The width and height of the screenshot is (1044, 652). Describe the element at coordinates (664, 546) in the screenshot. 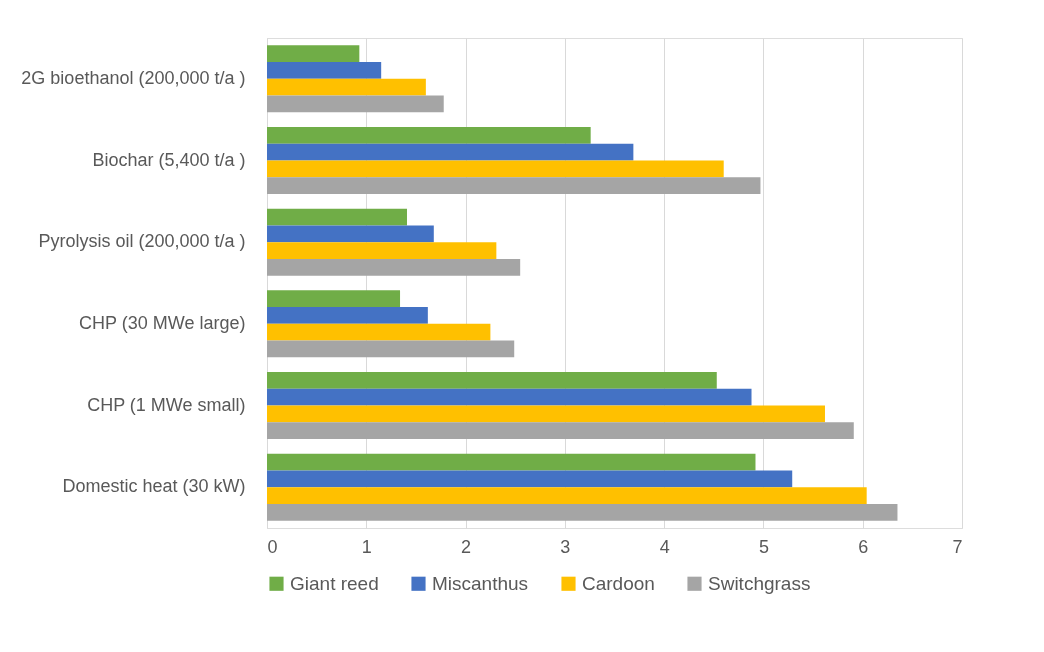

I see `x-tick-label: 4` at that location.